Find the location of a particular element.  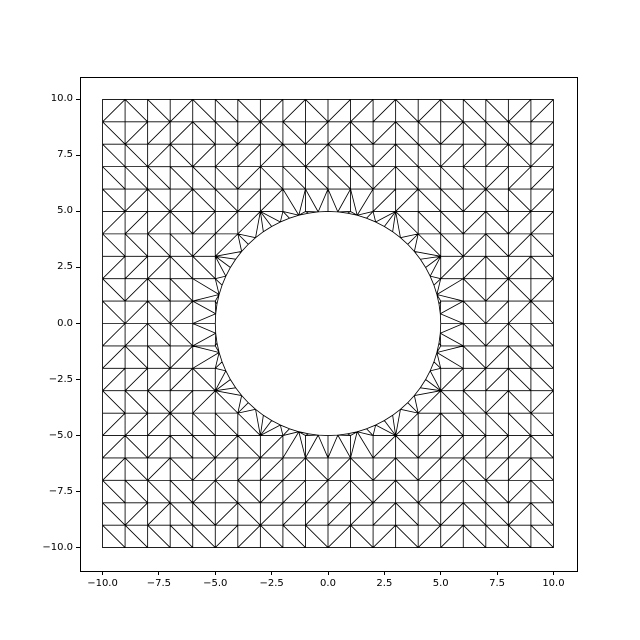

x-tick-label: −5.0 is located at coordinates (215, 583).